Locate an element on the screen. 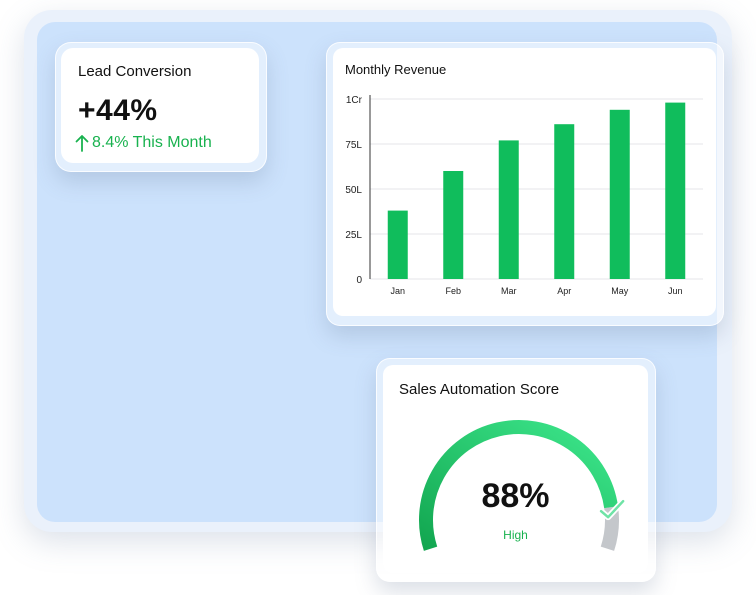 The width and height of the screenshot is (756, 595). check-icon is located at coordinates (612, 509).